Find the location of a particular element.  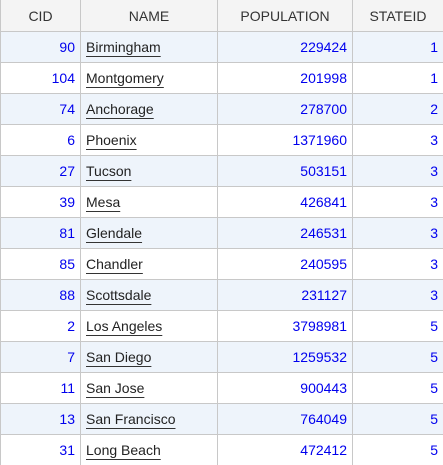

column-header-cid: CID is located at coordinates (40, 16).